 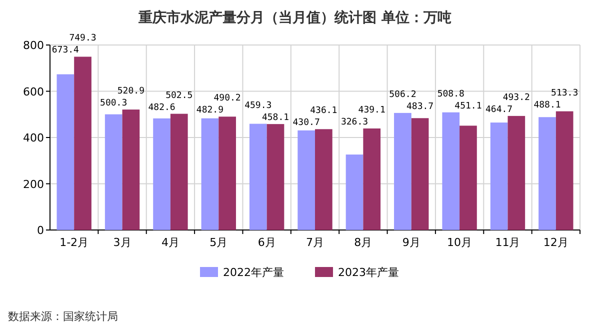 What do you see at coordinates (276, 117) in the screenshot?
I see `data-label: 458.1` at bounding box center [276, 117].